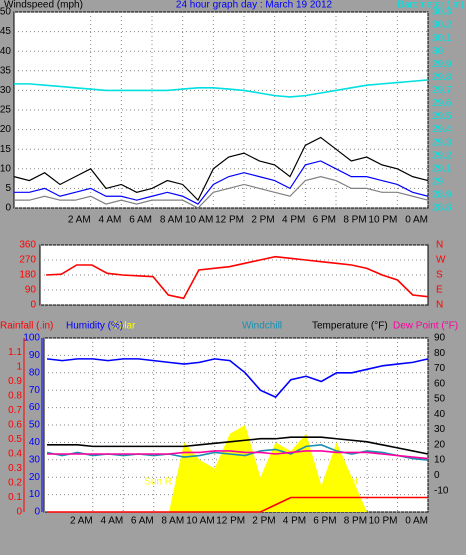 The width and height of the screenshot is (466, 555). I want to click on y2-tick-label: N, so click(439, 305).